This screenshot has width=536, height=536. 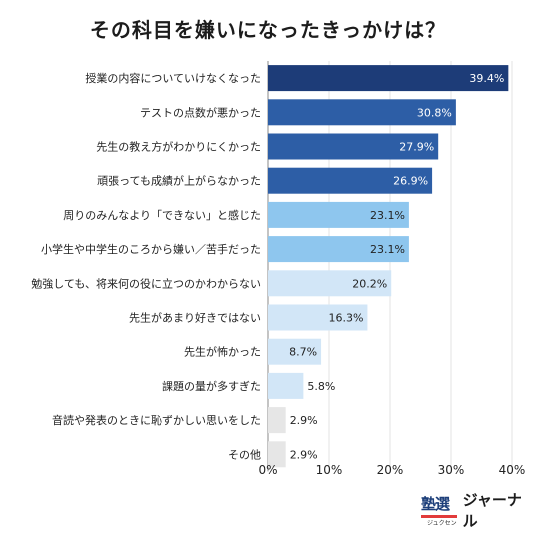 What do you see at coordinates (439, 516) in the screenshot?
I see `logo-underline` at bounding box center [439, 516].